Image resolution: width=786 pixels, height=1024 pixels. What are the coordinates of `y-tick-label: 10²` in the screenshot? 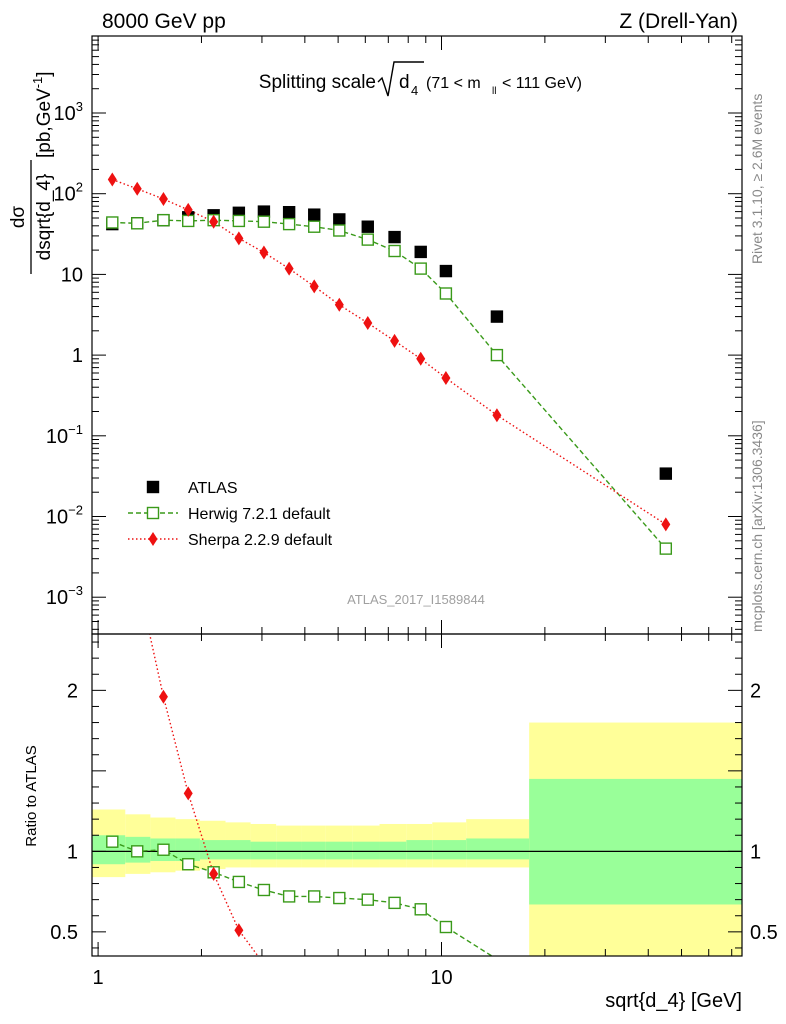 It's located at (68, 193).